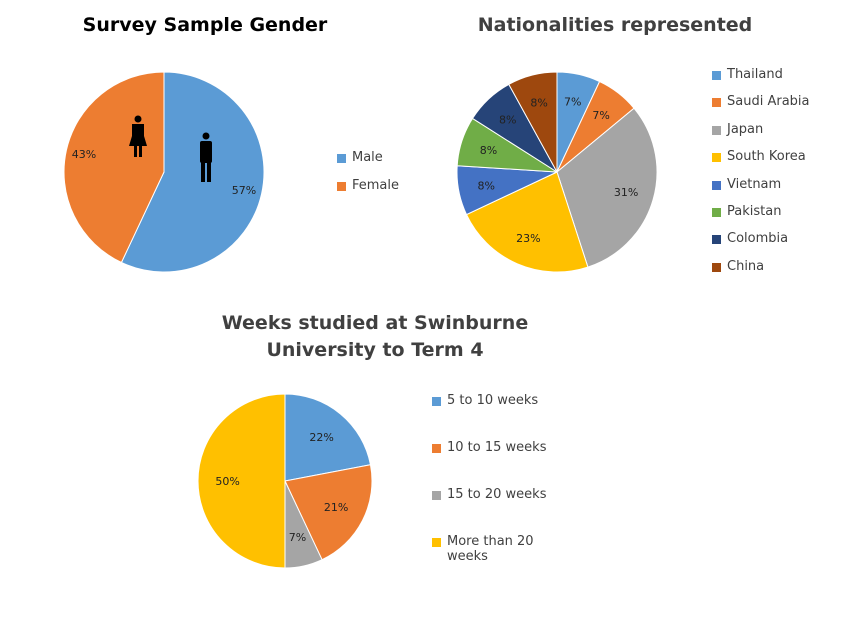  I want to click on legend-item: Male, so click(387, 157).